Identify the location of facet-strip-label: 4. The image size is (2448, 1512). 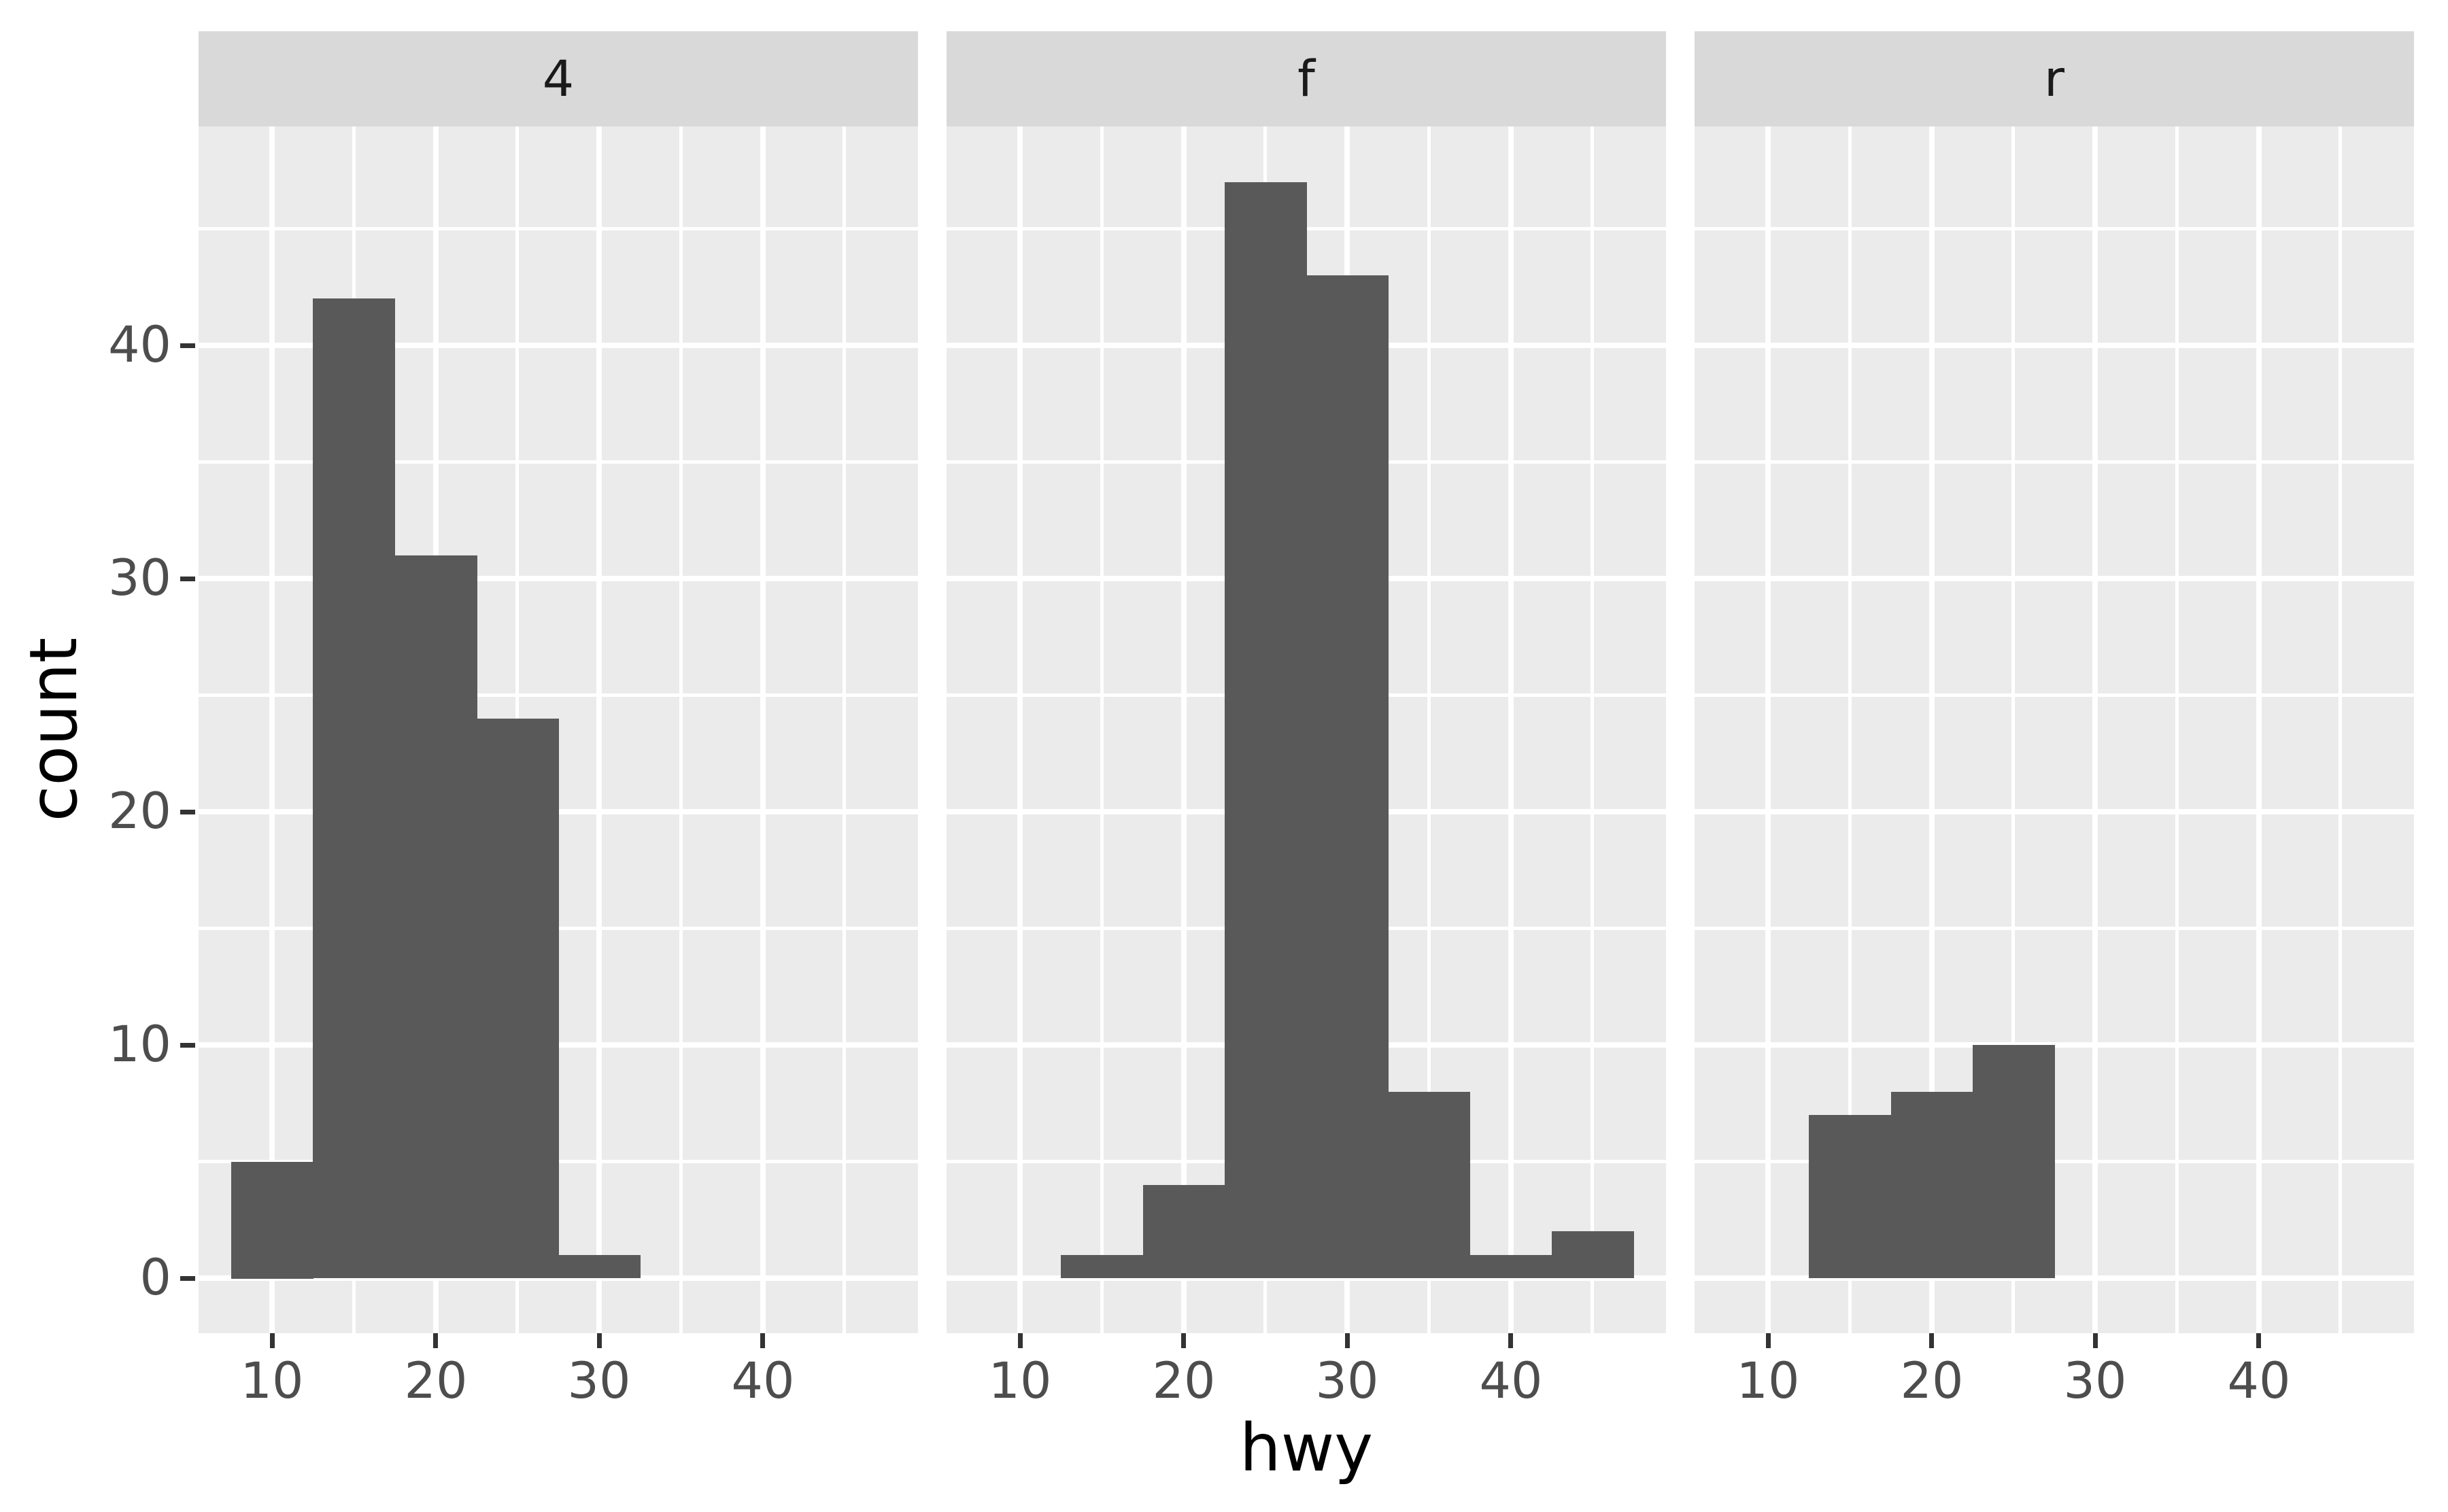
(559, 79).